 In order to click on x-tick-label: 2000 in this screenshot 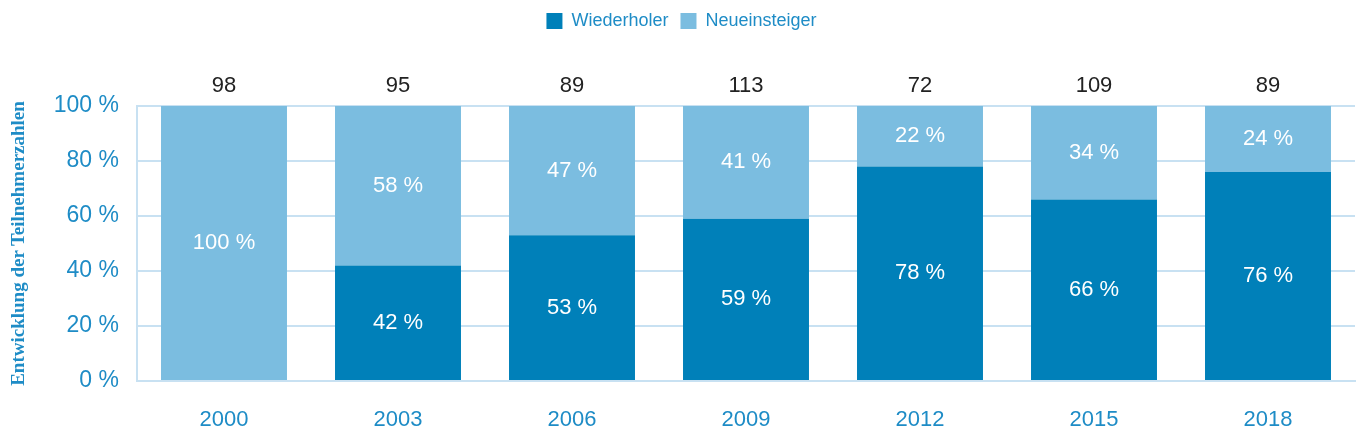, I will do `click(224, 419)`.